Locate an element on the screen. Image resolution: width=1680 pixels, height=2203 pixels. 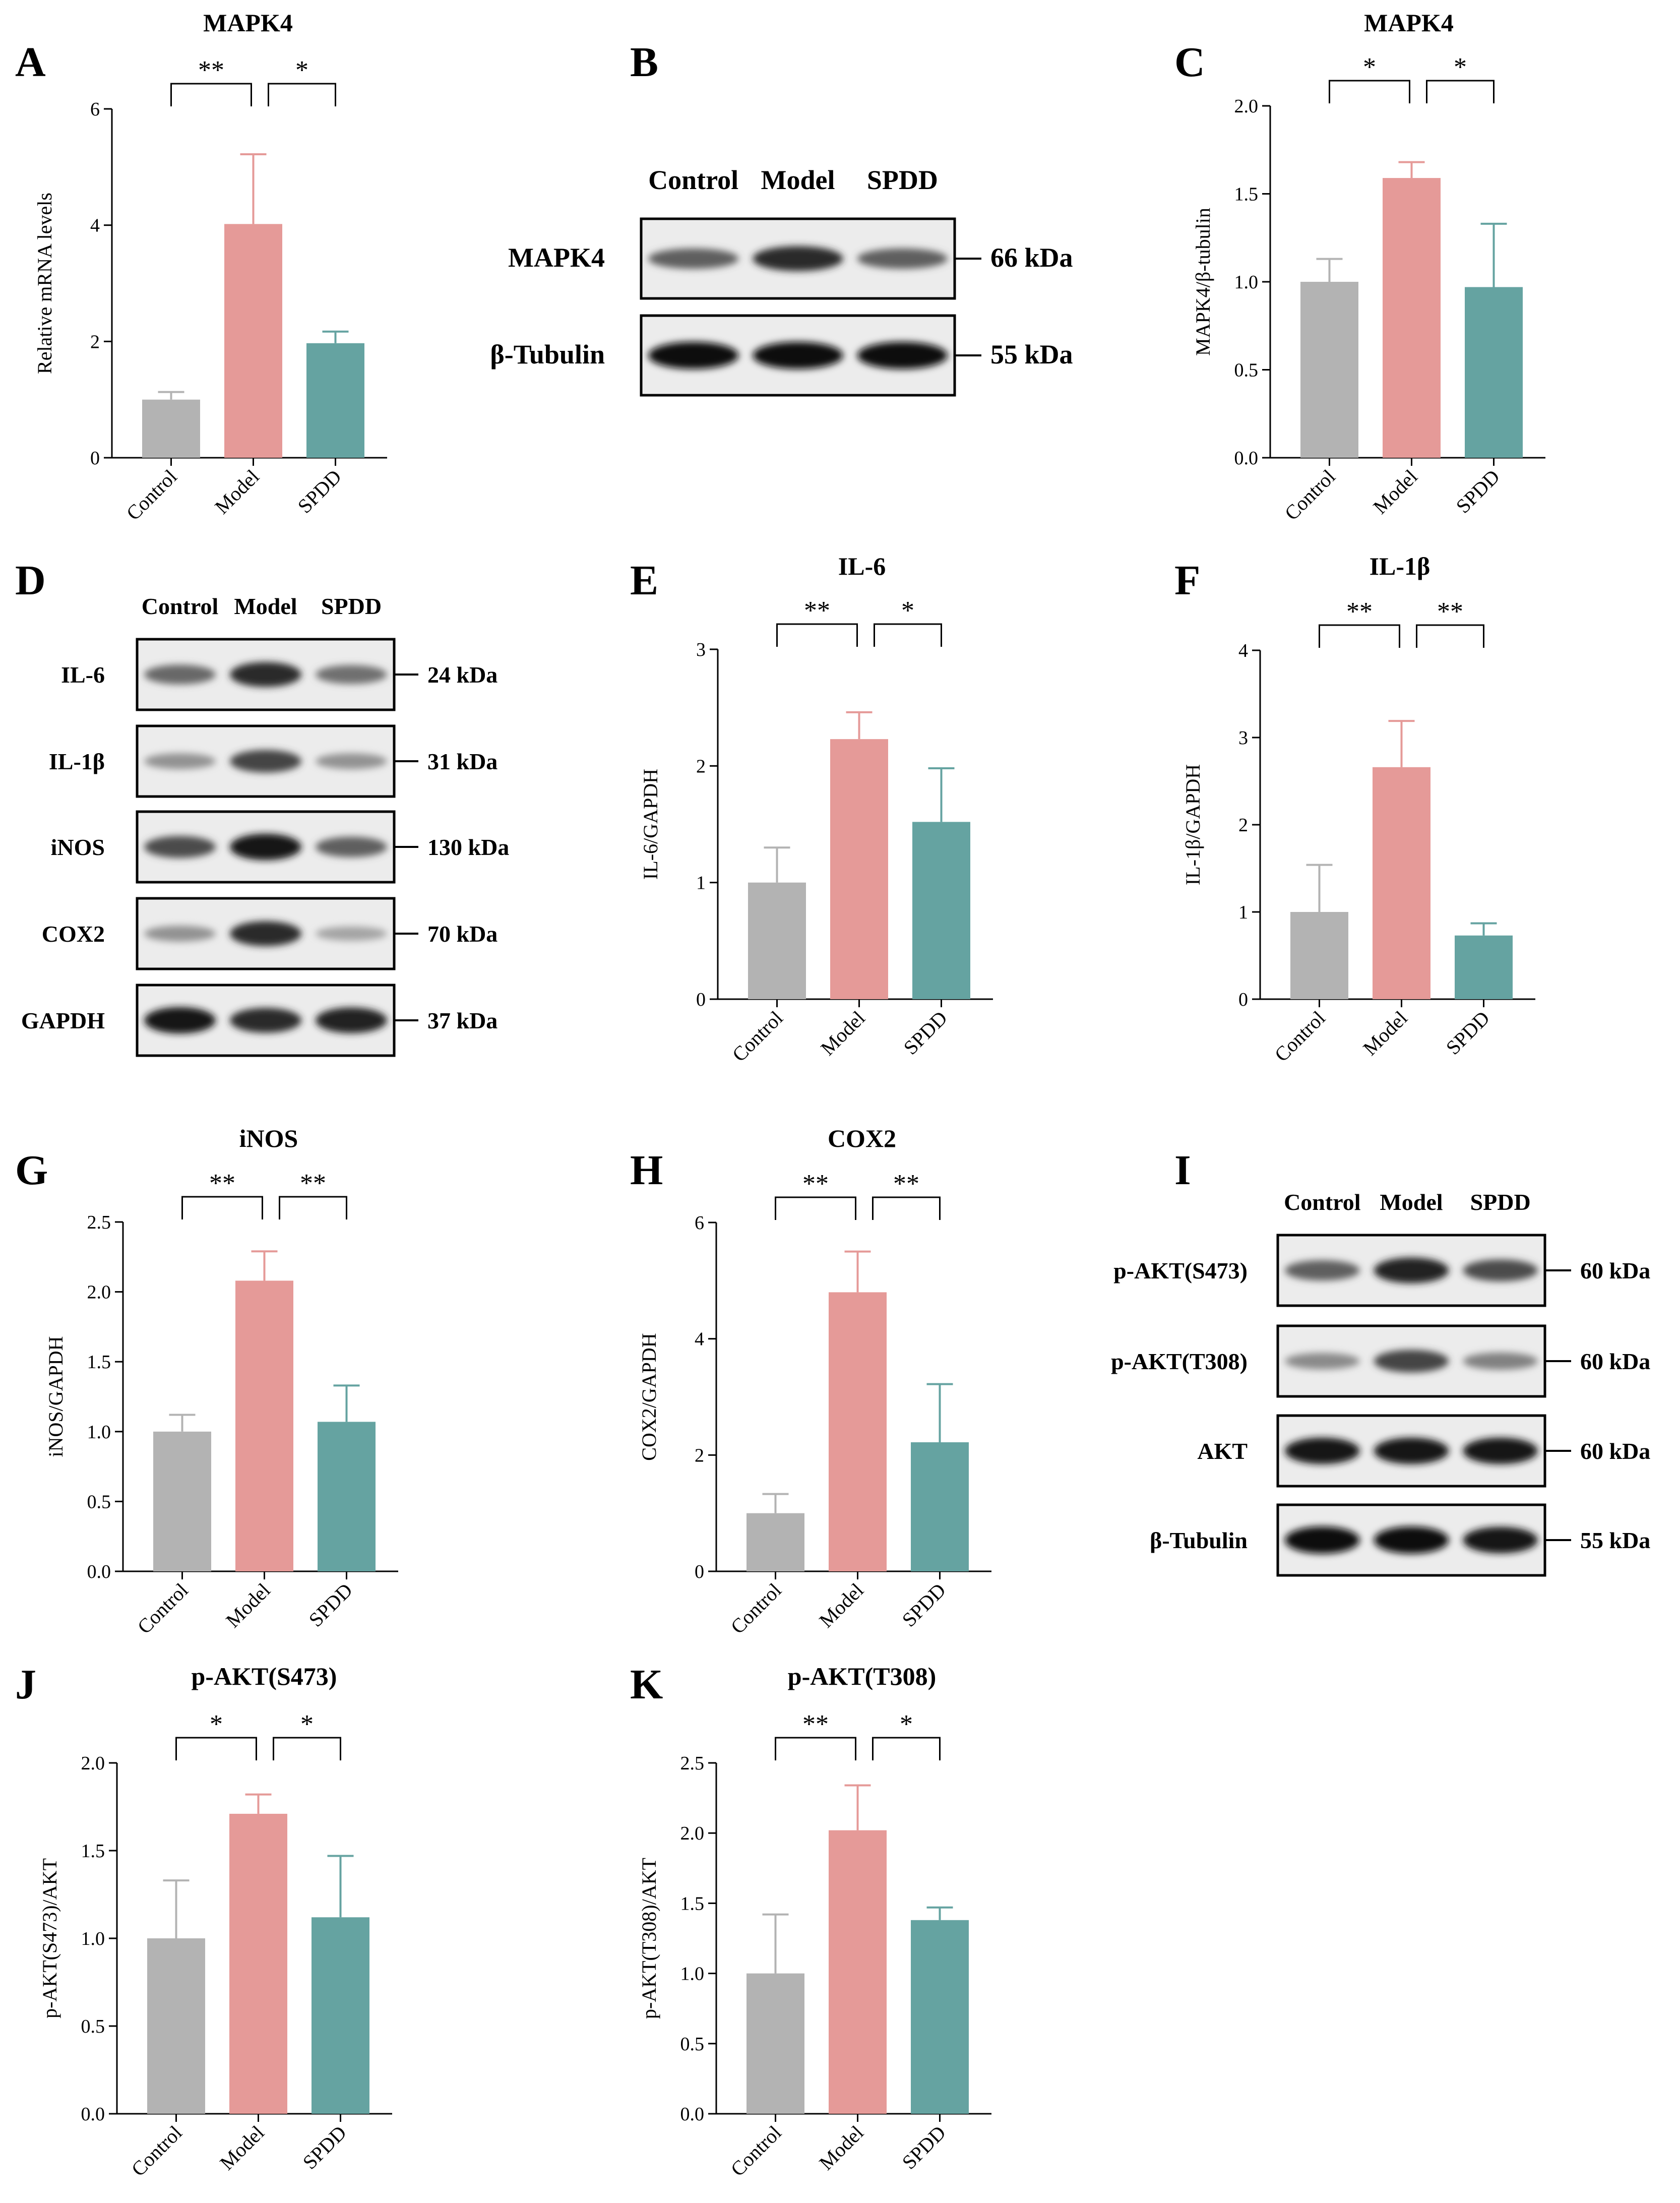
chart-title: COX2 is located at coordinates (862, 1138).